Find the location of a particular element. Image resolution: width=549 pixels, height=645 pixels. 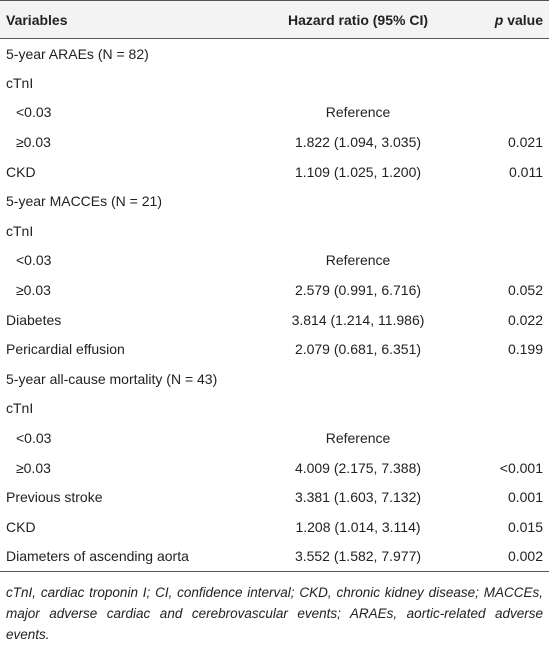

table-row: 5-year MACCEs (N = 21) is located at coordinates (274, 201).